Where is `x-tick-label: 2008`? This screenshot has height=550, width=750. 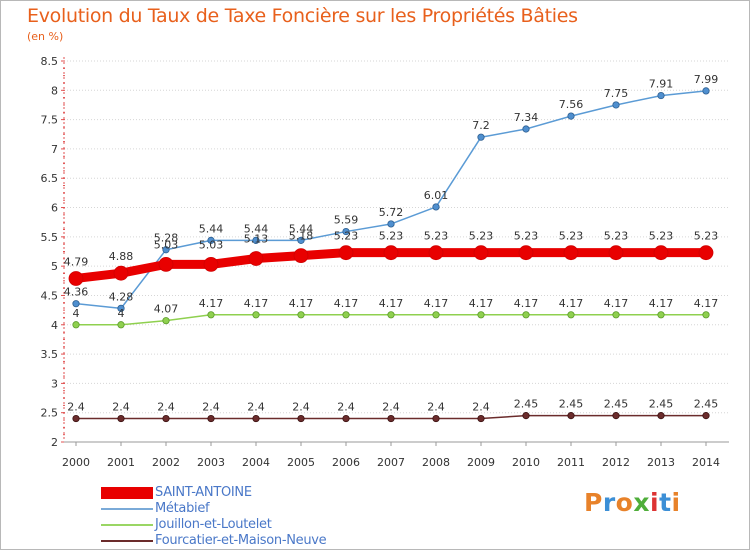 x-tick-label: 2008 is located at coordinates (436, 462).